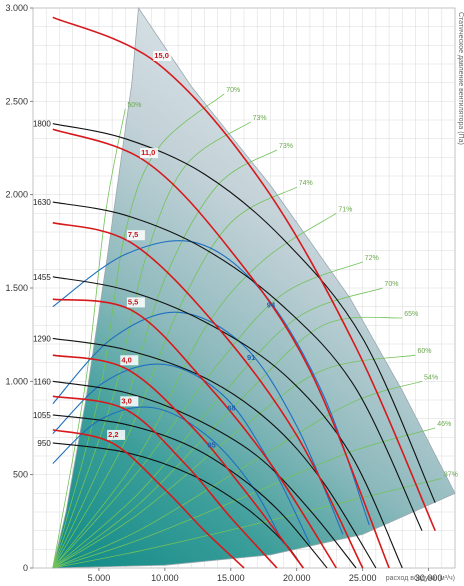 The height and width of the screenshot is (586, 464). What do you see at coordinates (429, 578) in the screenshot?
I see `x-tick-label: 30.000` at bounding box center [429, 578].